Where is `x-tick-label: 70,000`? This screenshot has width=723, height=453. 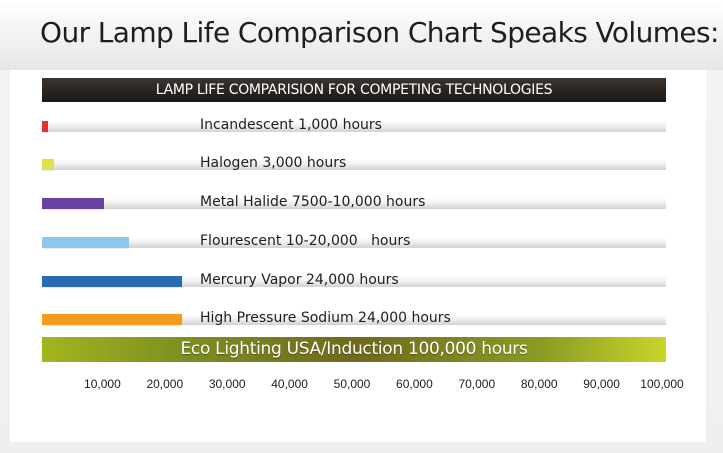 x-tick-label: 70,000 is located at coordinates (477, 384).